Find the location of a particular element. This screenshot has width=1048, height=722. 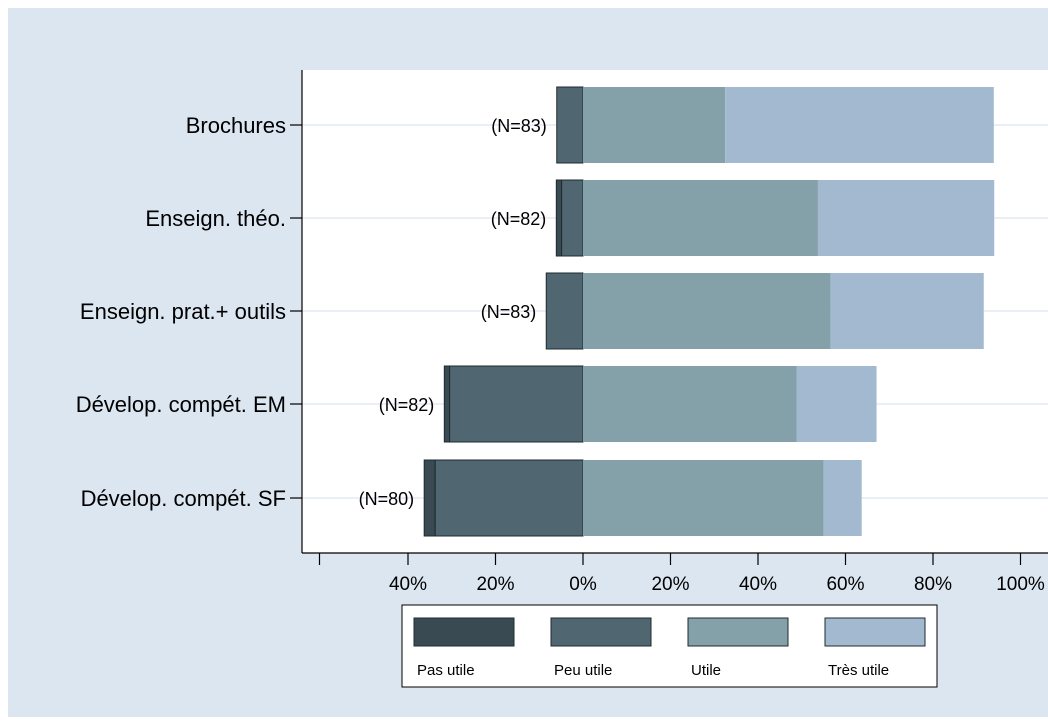

legend: Pas utile Peu utile Utile Très utile is located at coordinates (669, 646).